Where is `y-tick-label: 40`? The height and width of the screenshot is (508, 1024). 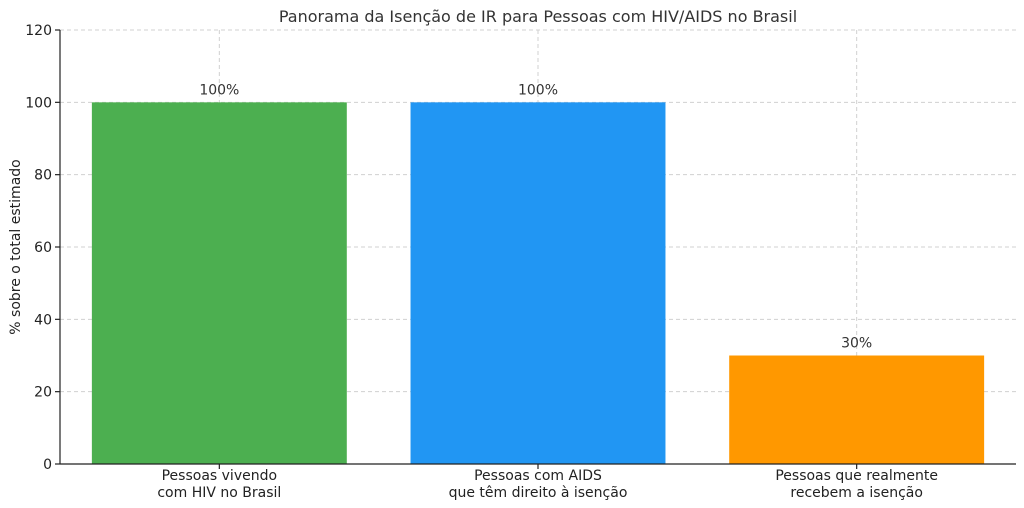
y-tick-label: 40 is located at coordinates (43, 320).